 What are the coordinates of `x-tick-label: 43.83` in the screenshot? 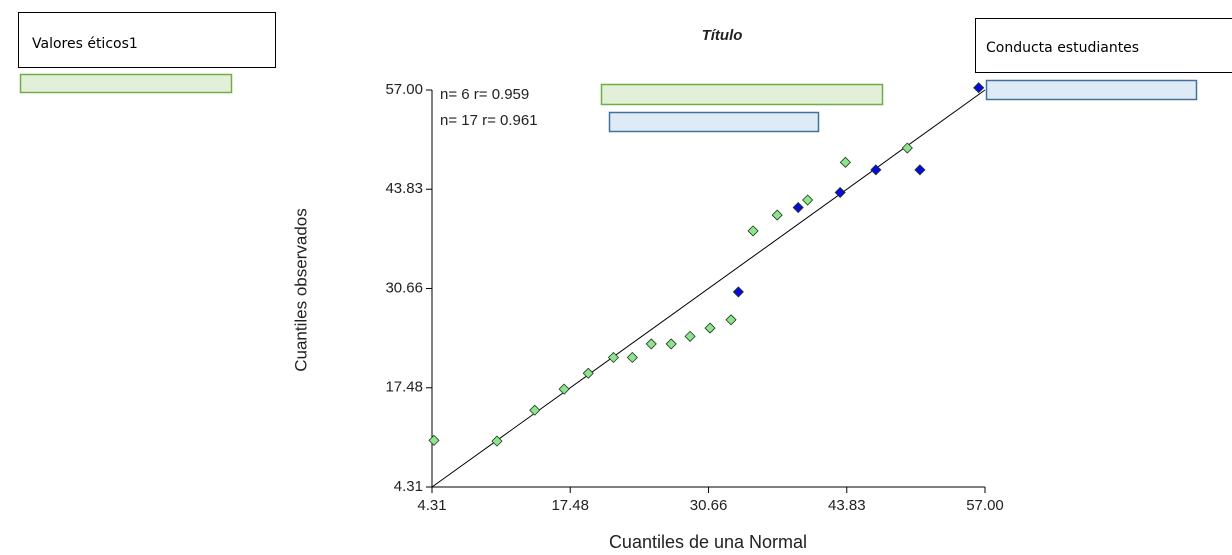 It's located at (847, 505).